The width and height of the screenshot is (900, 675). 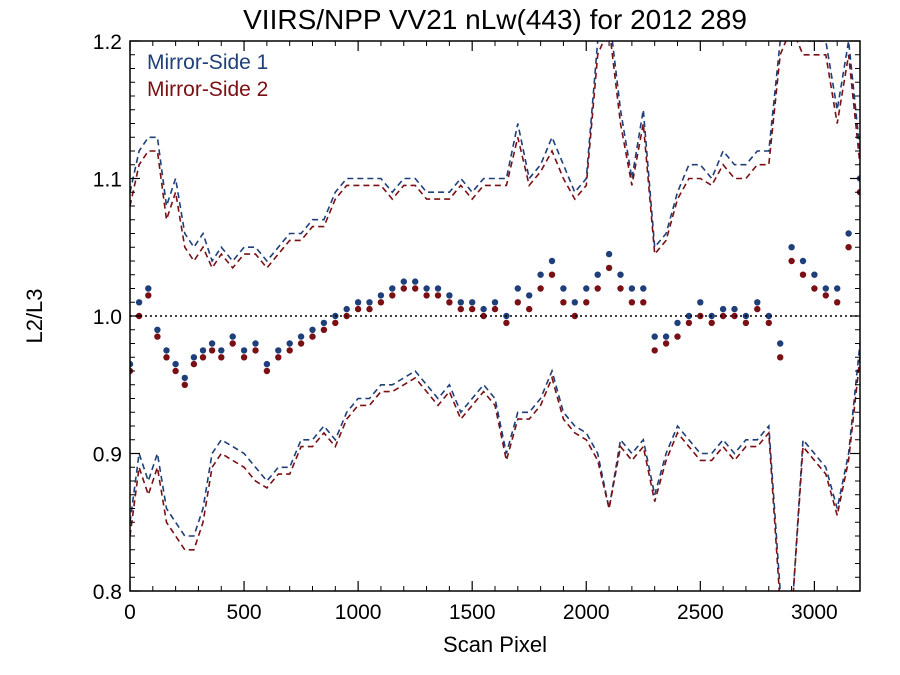 I want to click on y-tick-label-4: 1.2, so click(x=107, y=42).